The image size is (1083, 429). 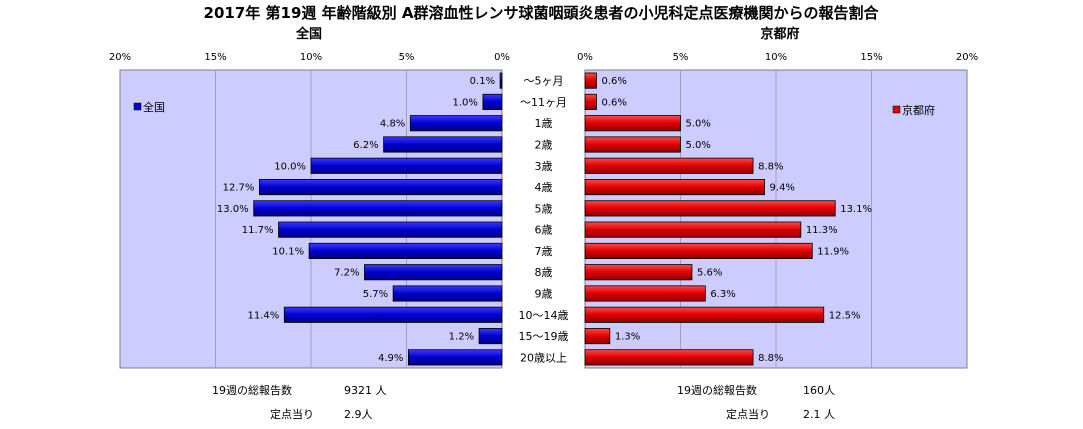 What do you see at coordinates (308, 34) in the screenshot?
I see `left-panel-title: 全国` at bounding box center [308, 34].